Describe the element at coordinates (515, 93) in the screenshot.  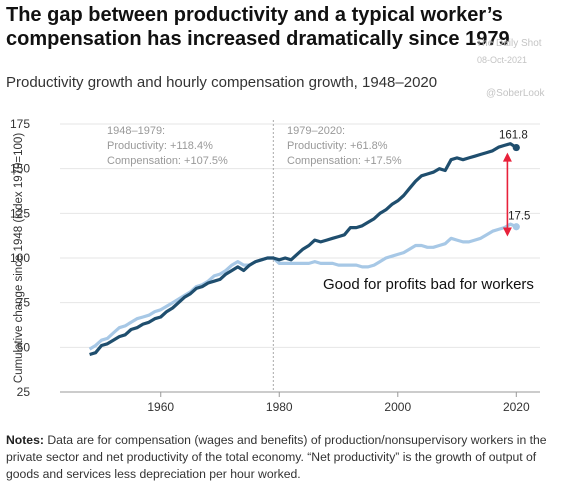
I see `handle-watermark: @SoberLook` at that location.